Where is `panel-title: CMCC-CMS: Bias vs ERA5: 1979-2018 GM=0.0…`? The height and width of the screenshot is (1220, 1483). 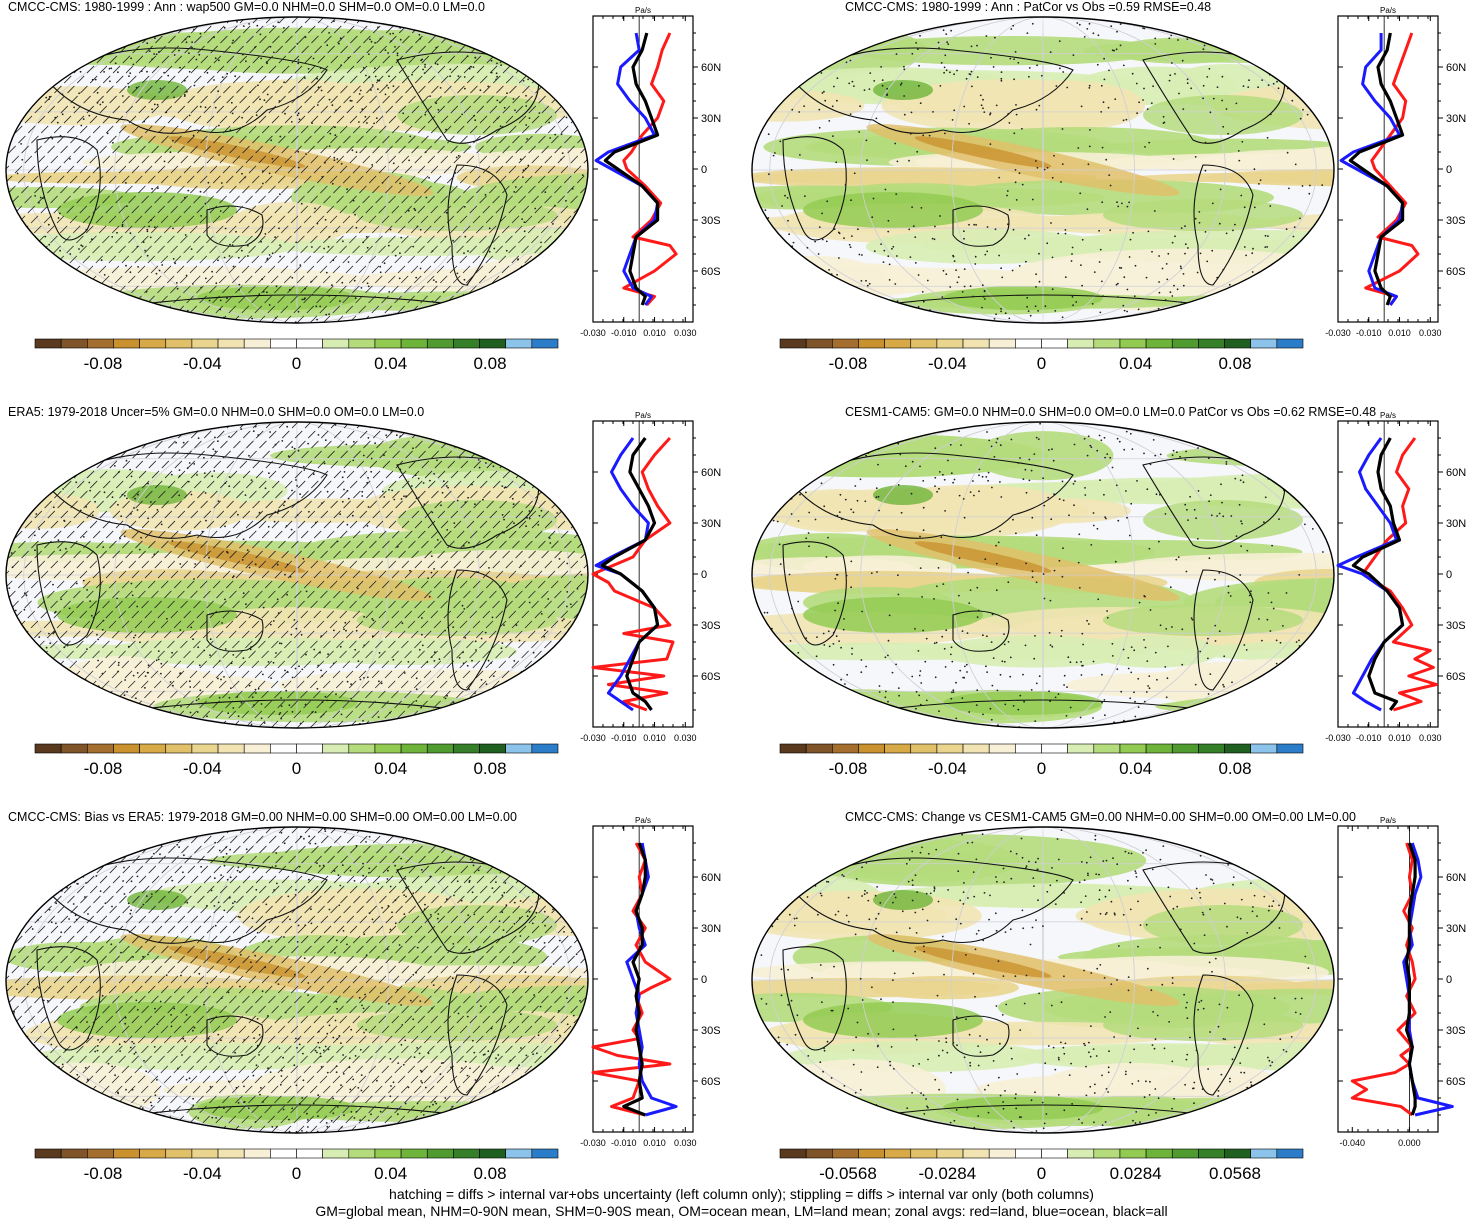 panel-title: CMCC-CMS: Bias vs ERA5: 1979-2018 GM=0.0… is located at coordinates (262, 817).